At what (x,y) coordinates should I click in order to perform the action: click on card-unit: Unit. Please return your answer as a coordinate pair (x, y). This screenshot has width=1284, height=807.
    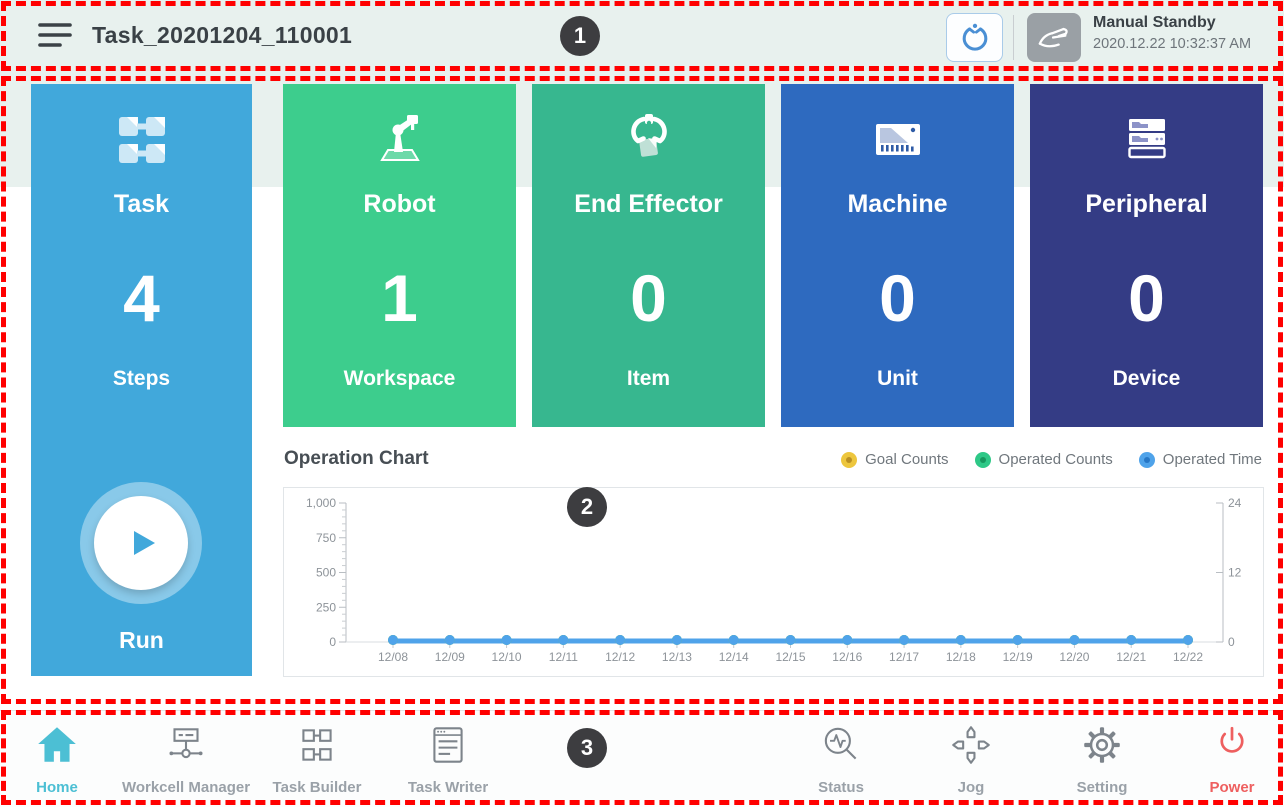
    Looking at the image, I should click on (897, 378).